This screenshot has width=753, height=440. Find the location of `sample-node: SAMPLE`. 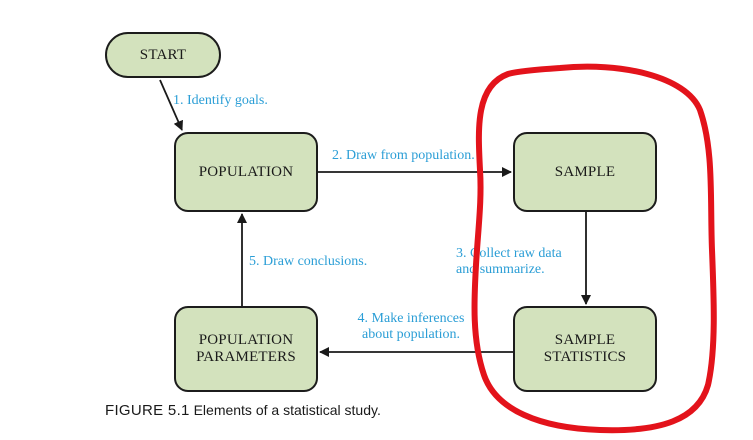

sample-node: SAMPLE is located at coordinates (585, 172).